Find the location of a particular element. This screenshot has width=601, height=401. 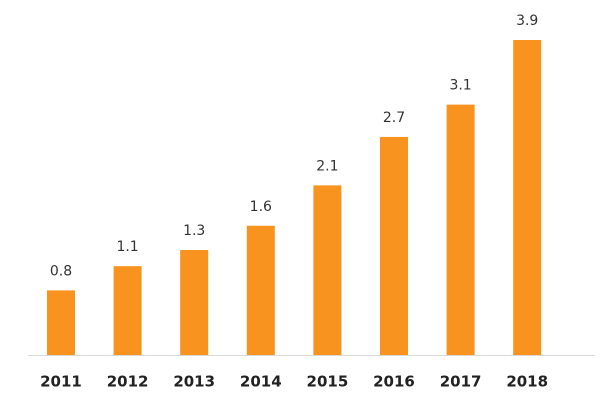

x-tick-label: 2014 is located at coordinates (261, 382).